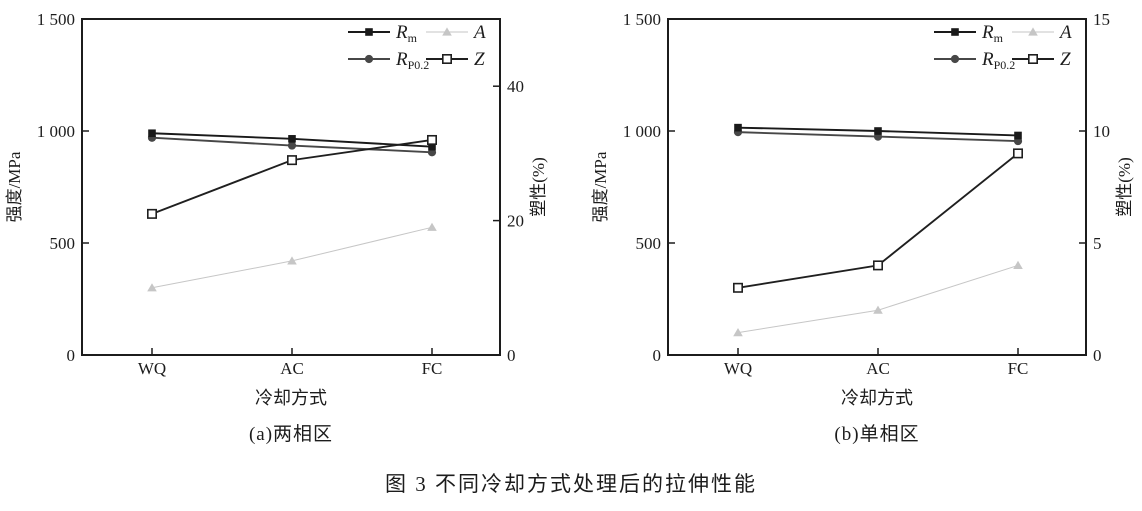  What do you see at coordinates (515, 221) in the screenshot?
I see `svg-text: 20` at bounding box center [515, 221].